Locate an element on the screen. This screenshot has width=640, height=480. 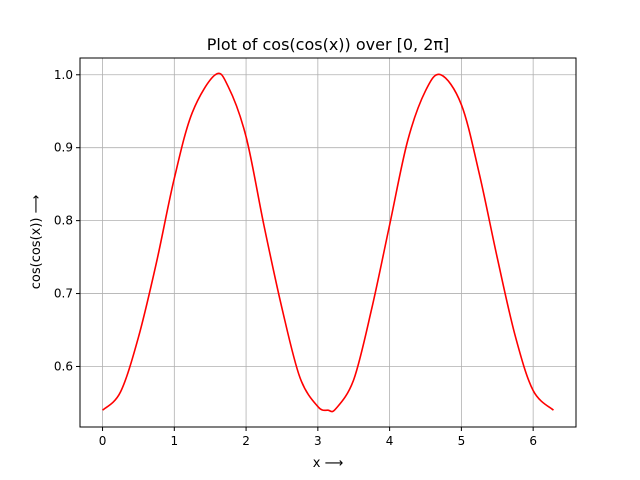
x-tick-label: 3 is located at coordinates (318, 441).